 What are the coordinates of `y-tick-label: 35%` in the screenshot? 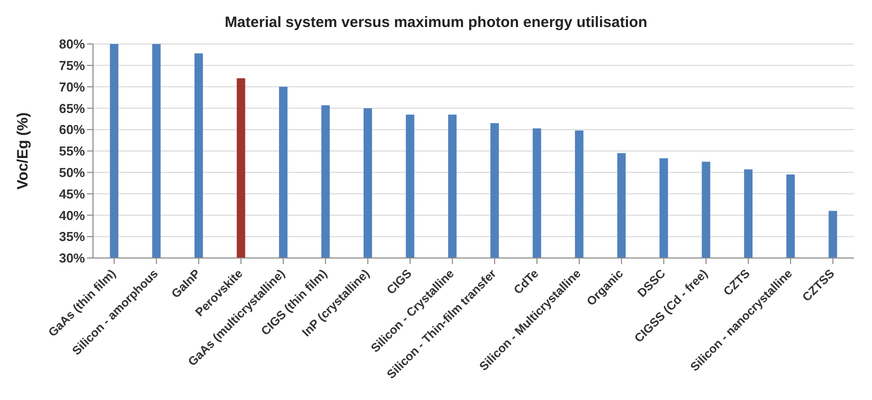 It's located at (72, 236).